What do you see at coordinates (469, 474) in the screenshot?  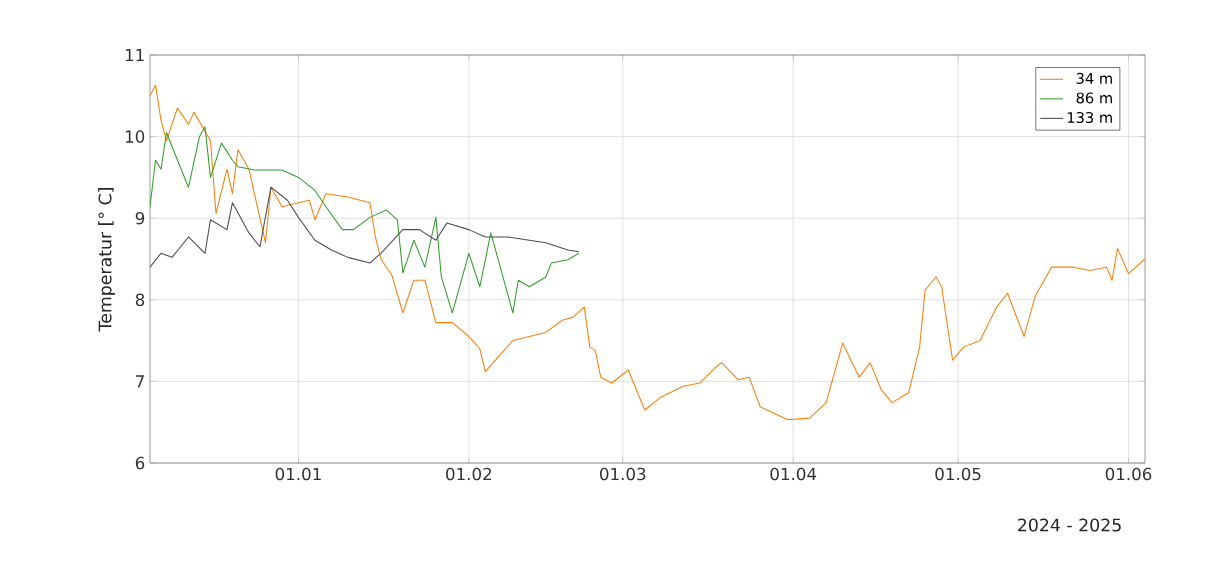 I see `x-tick-label: 01.02` at bounding box center [469, 474].